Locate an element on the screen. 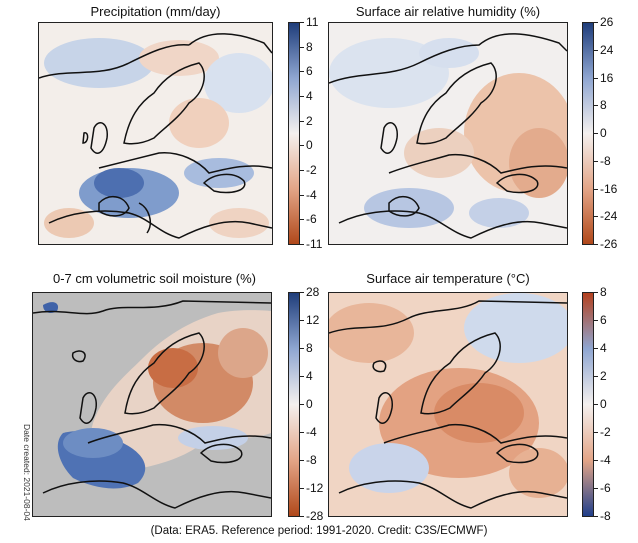 Image resolution: width=638 pixels, height=543 pixels. colorbar-tick-label: 28 is located at coordinates (313, 292).